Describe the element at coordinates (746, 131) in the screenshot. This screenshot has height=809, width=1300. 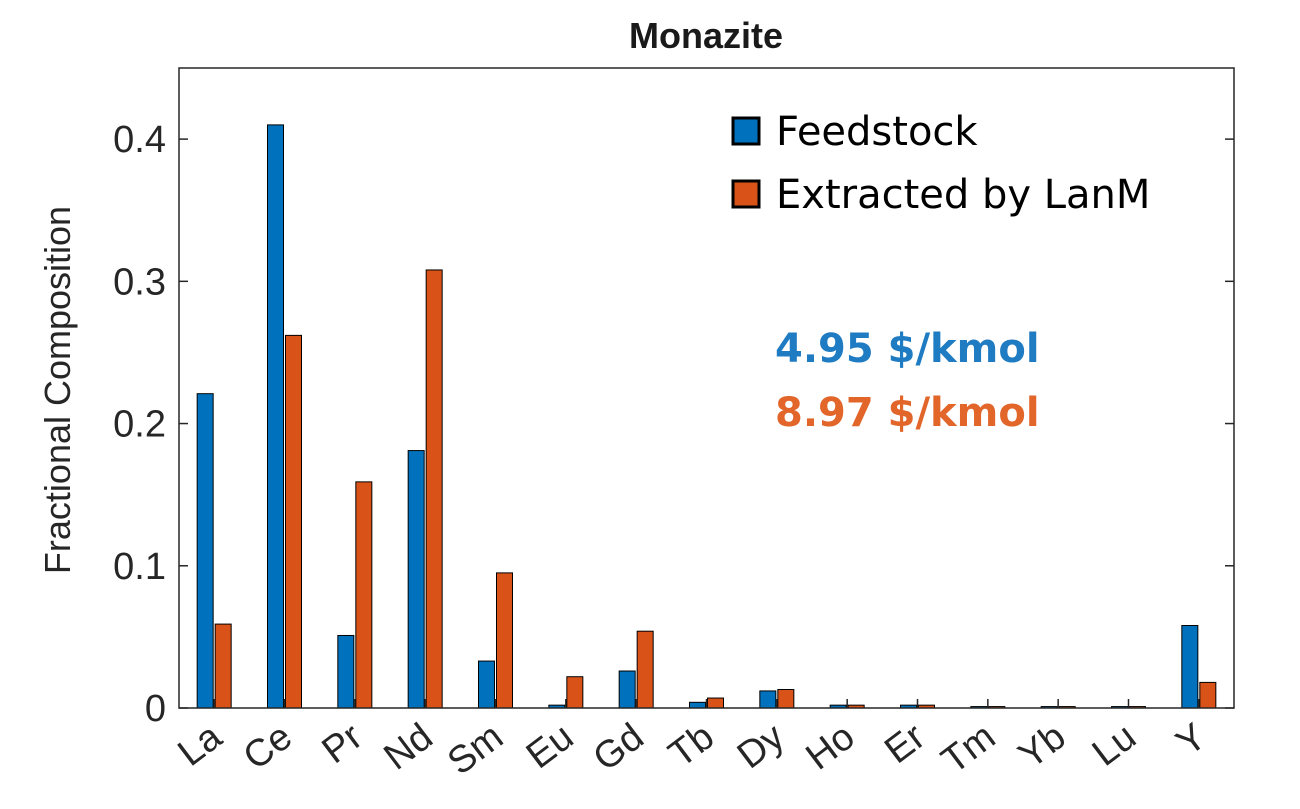
I see `legend-swatch-feedstock` at that location.